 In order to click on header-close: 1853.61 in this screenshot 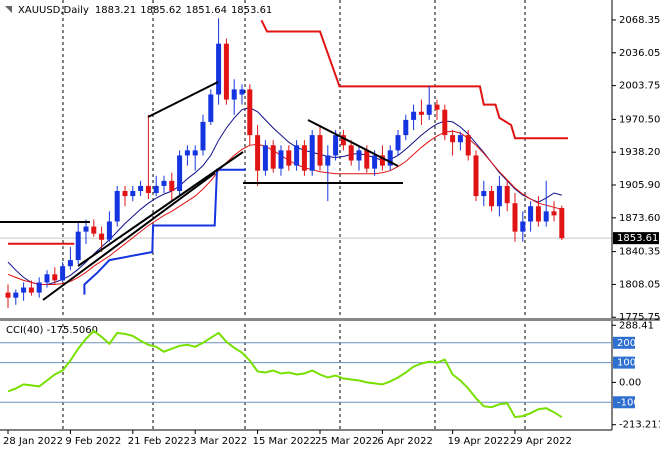, I will do `click(251, 10)`.